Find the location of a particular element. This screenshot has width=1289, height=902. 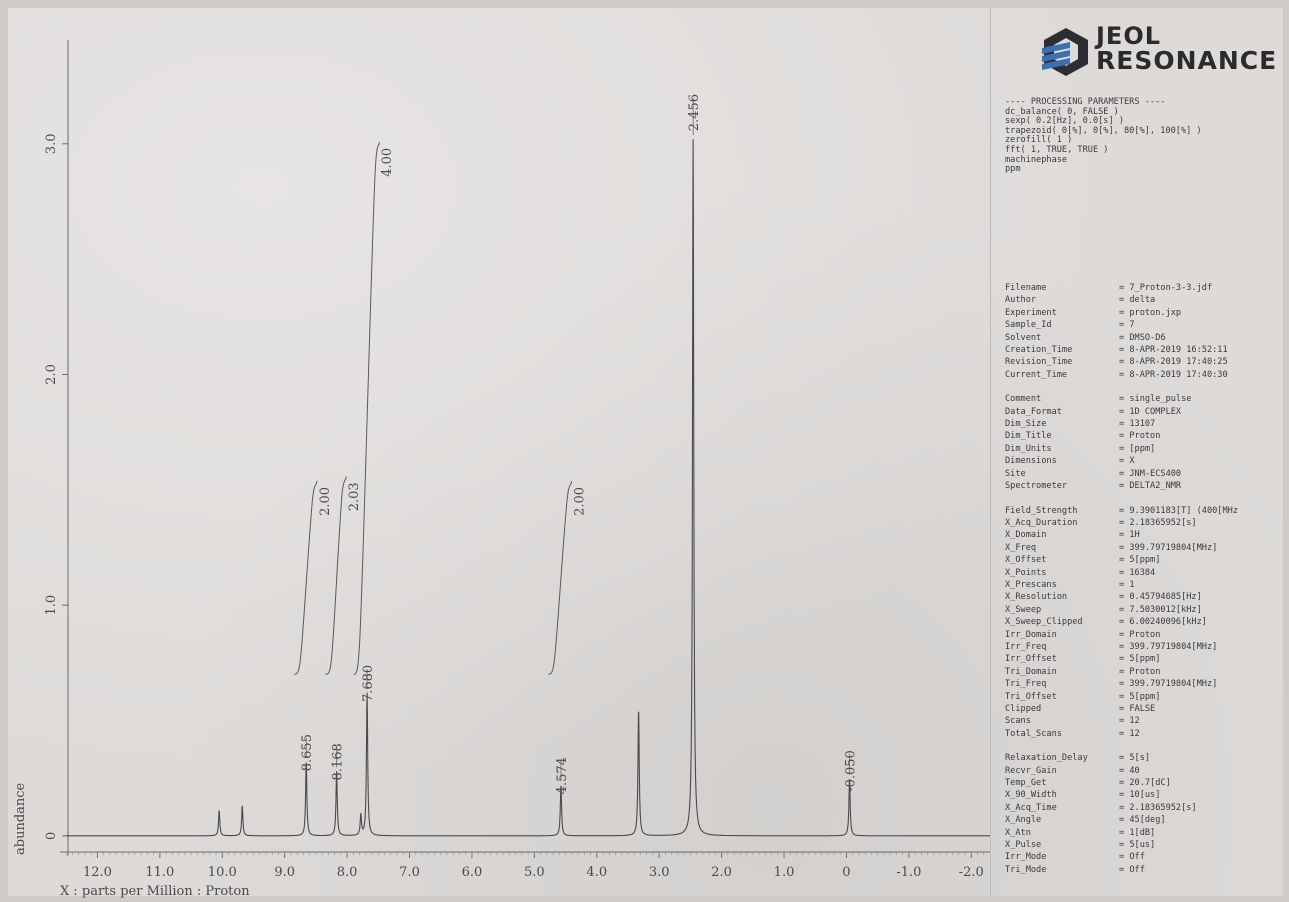

param-key: X_Acq_Time is located at coordinates (1031, 807).